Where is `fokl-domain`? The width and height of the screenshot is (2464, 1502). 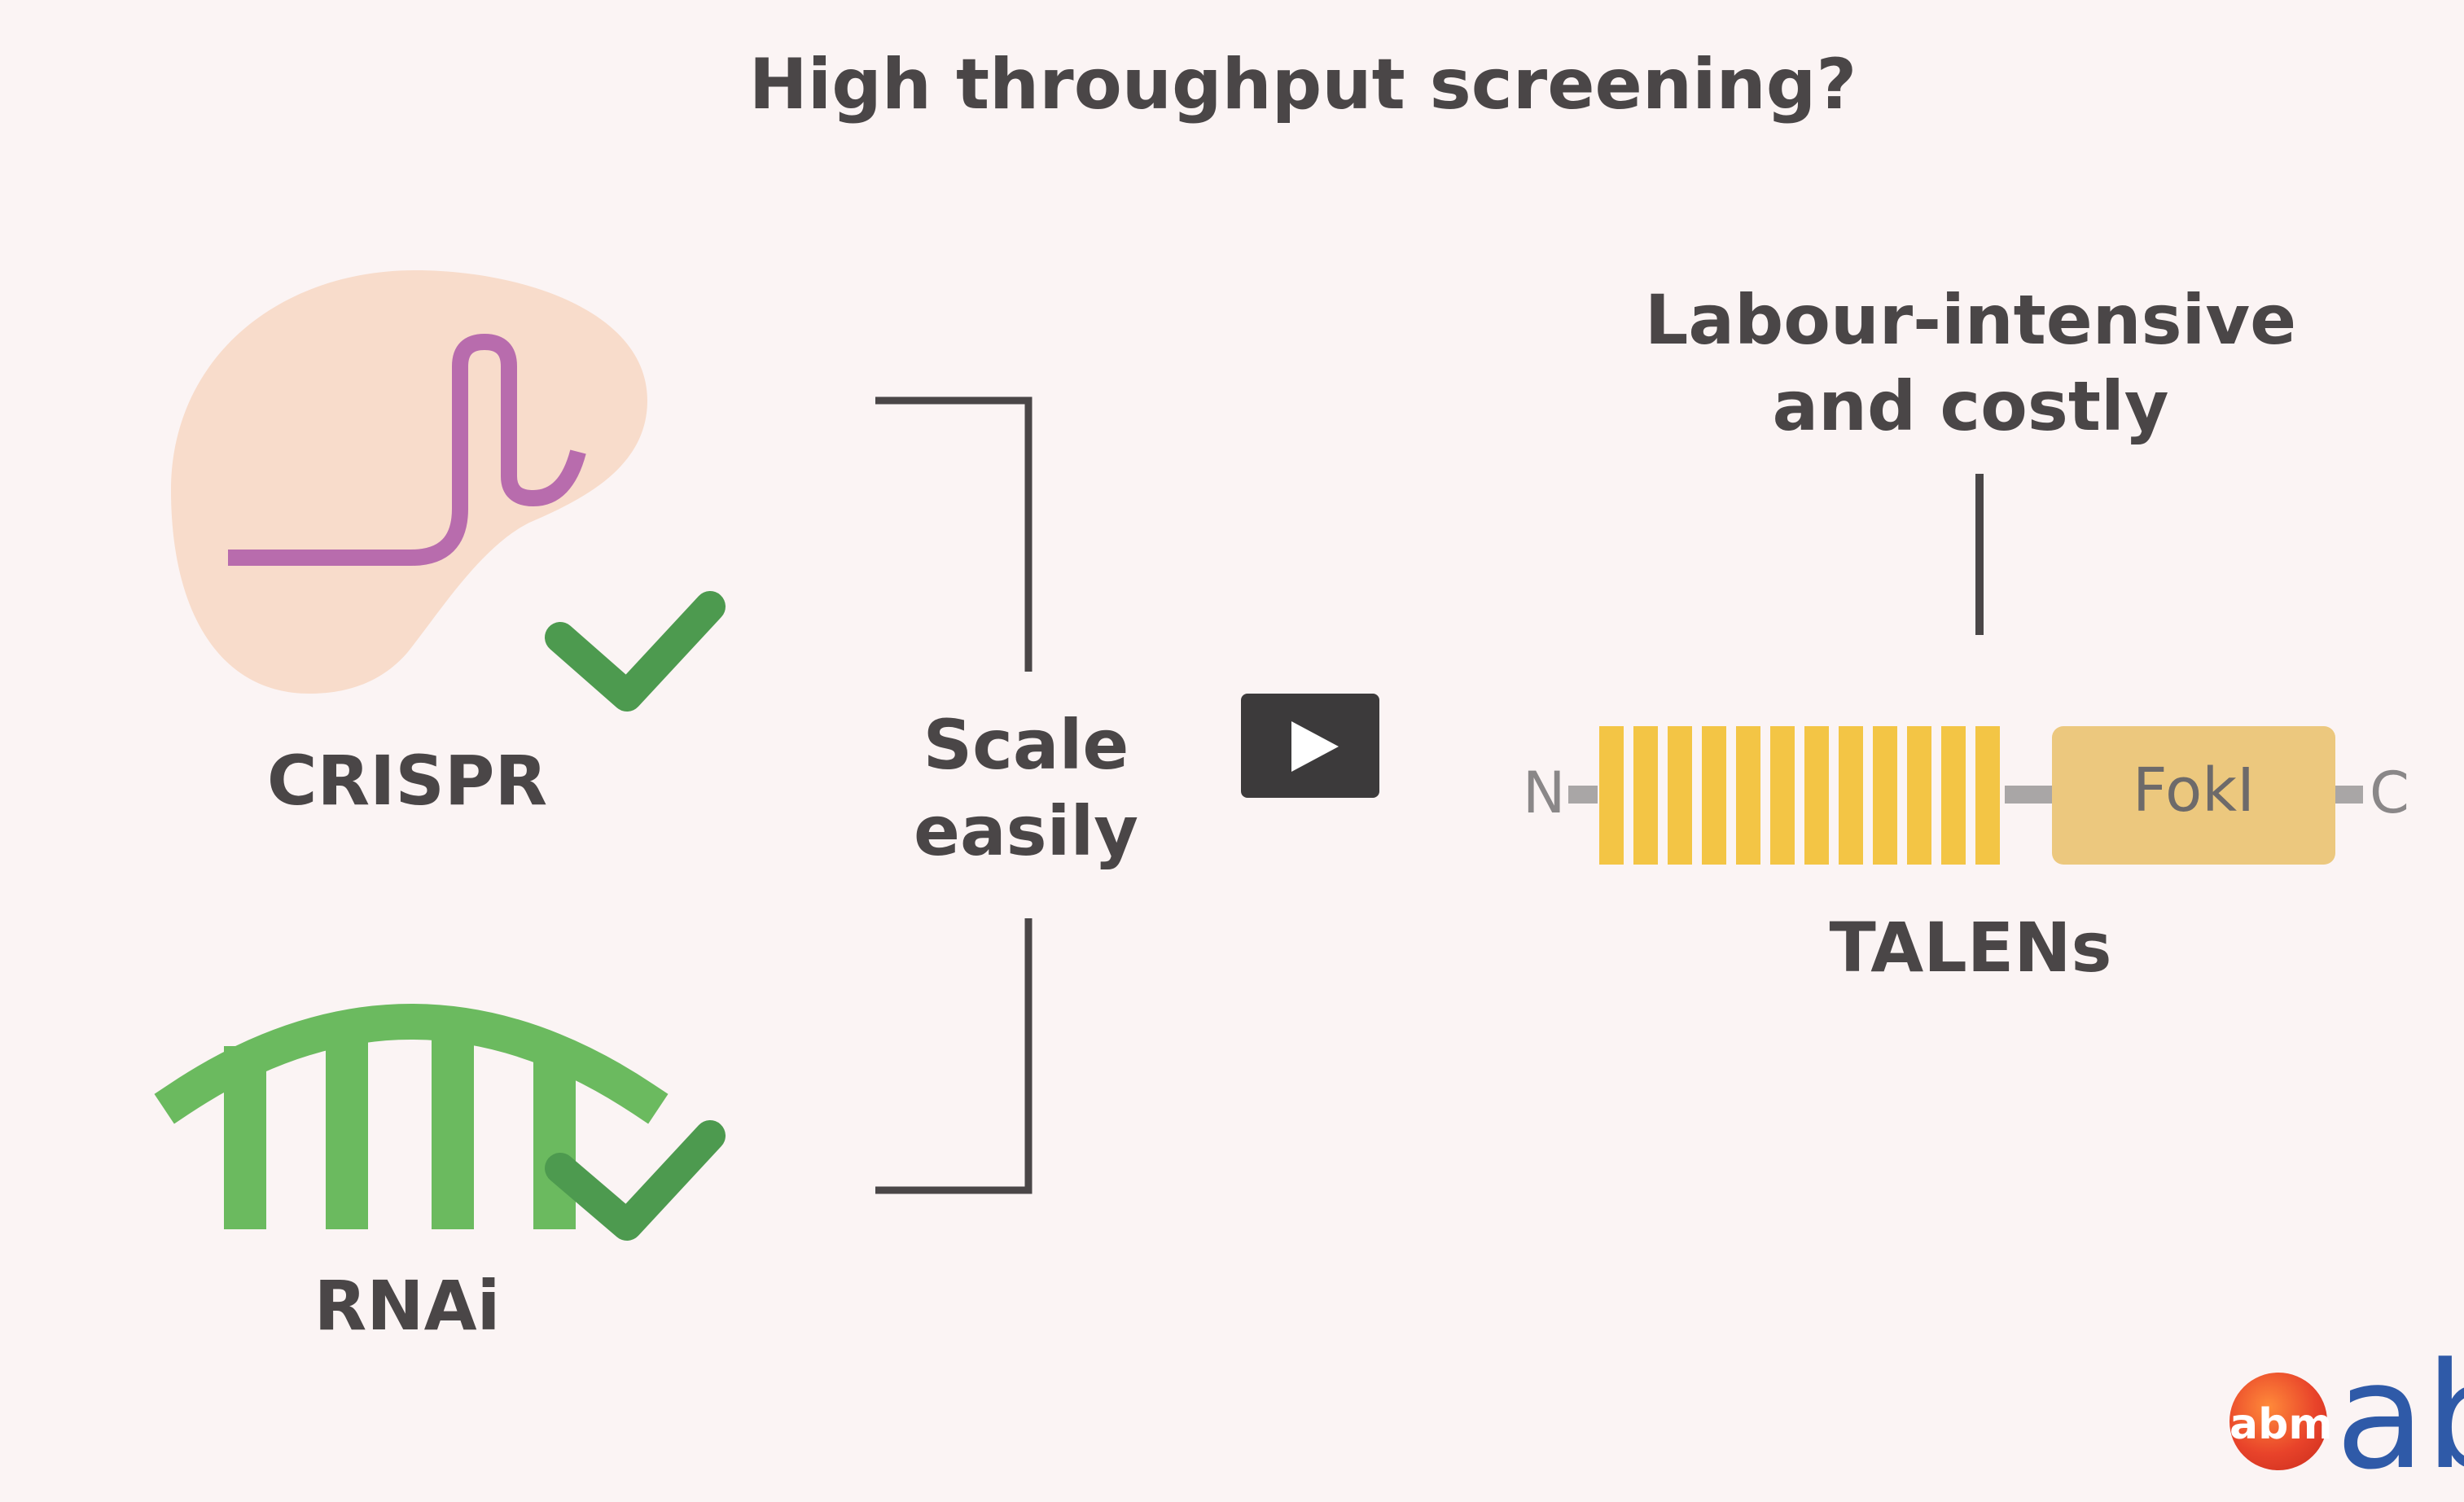 fokl-domain is located at coordinates (2193, 795).